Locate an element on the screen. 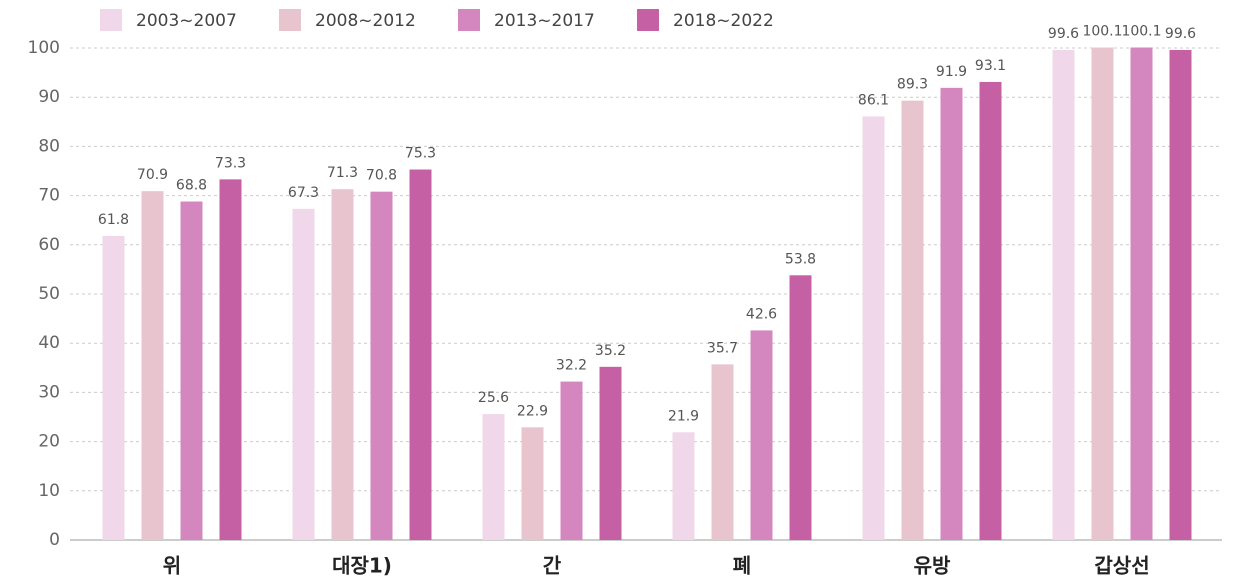 The image size is (1246, 585). y-tick-label: 60 is located at coordinates (49, 245).